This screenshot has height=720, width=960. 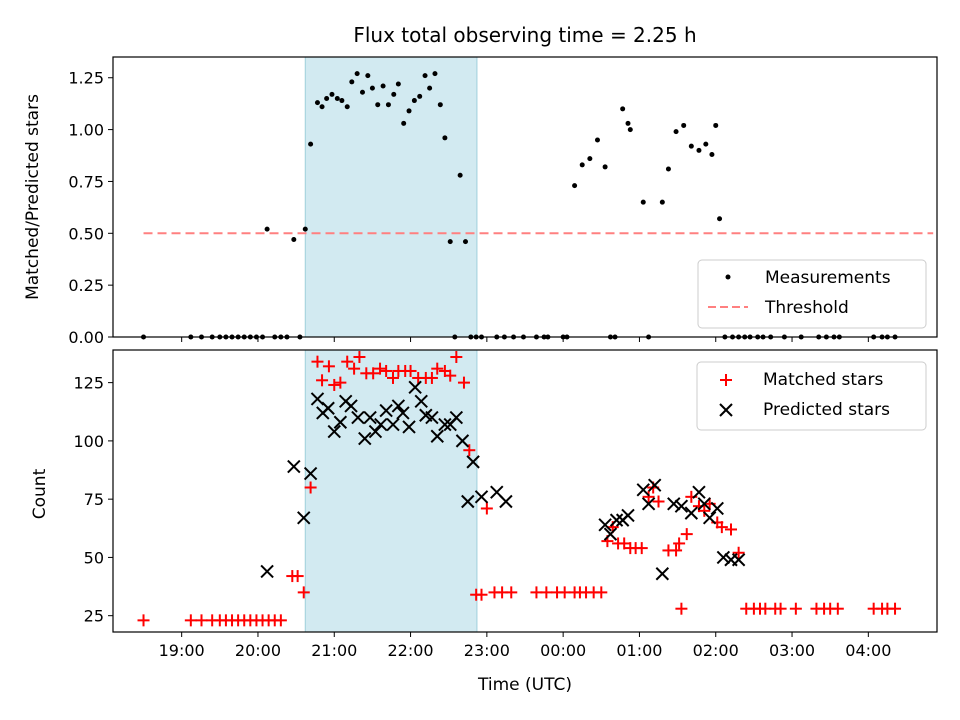 What do you see at coordinates (391, 491) in the screenshot?
I see `observing-window-shade-bottom` at bounding box center [391, 491].